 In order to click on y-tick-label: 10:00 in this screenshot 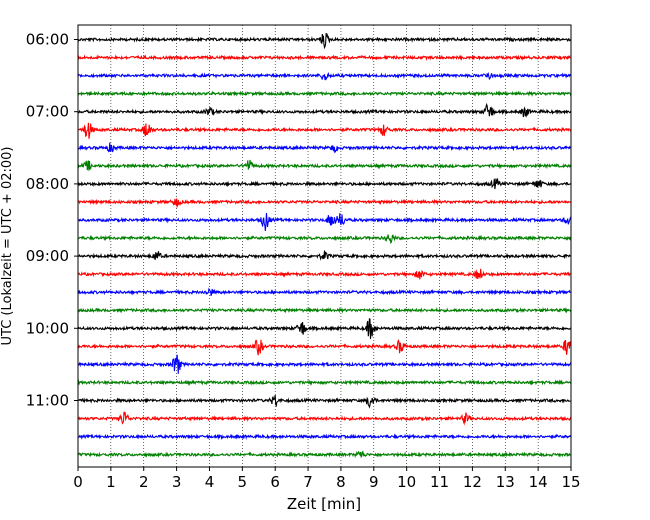, I will do `click(47, 328)`.